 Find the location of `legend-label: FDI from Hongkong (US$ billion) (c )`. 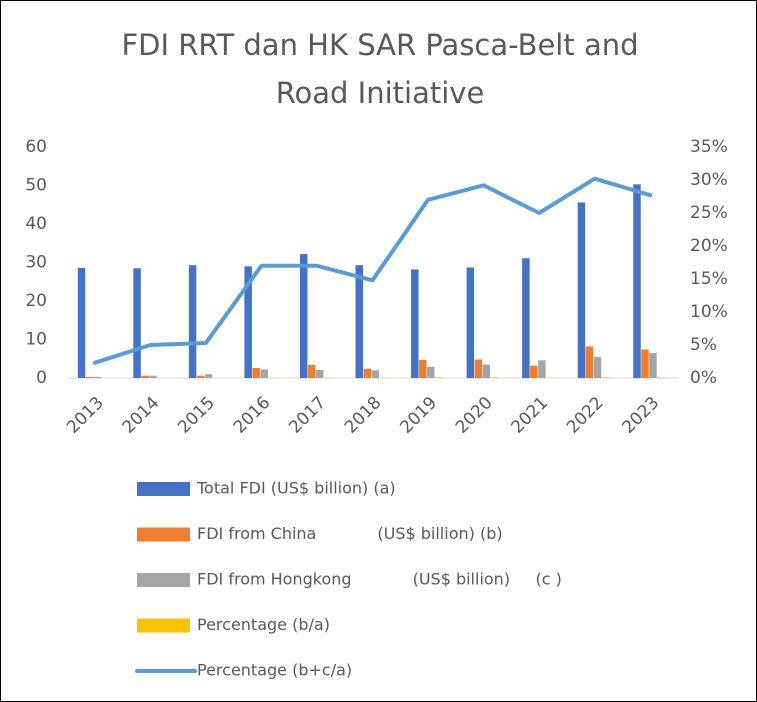

legend-label: FDI from Hongkong (US$ billion) (c ) is located at coordinates (379, 579).